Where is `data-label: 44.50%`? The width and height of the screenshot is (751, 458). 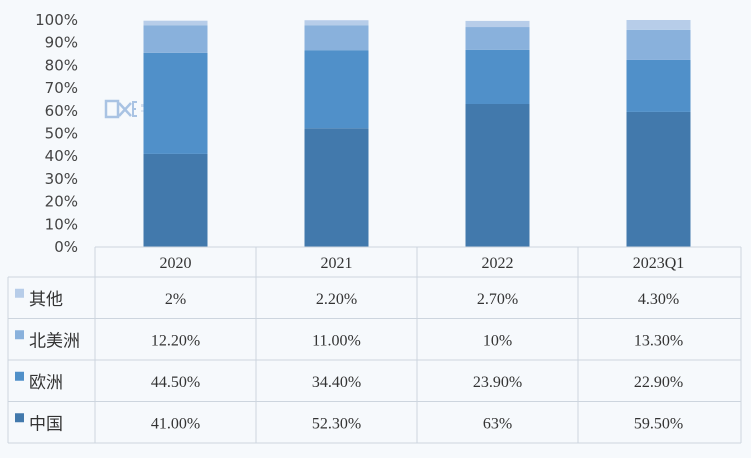
data-label: 44.50% is located at coordinates (175, 382).